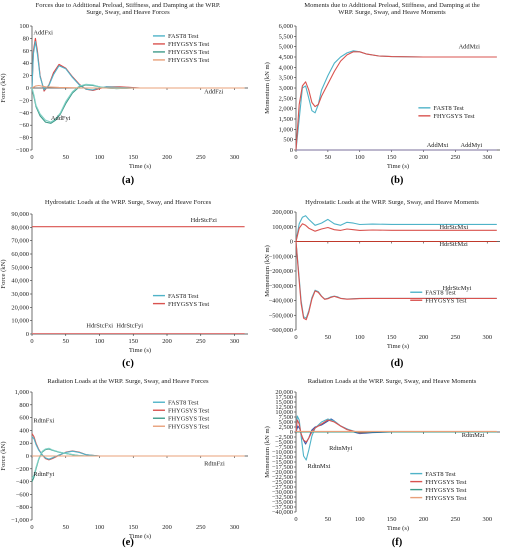 This screenshot has width=509, height=550. What do you see at coordinates (438, 145) in the screenshot?
I see `series-annotation: AddMxi` at bounding box center [438, 145].